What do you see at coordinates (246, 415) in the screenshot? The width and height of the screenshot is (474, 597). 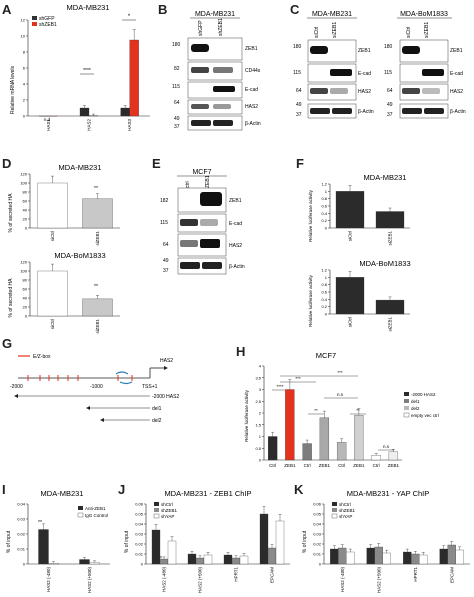 I see `panel-h-ylabel: Relative luciferase activity` at bounding box center [246, 415].